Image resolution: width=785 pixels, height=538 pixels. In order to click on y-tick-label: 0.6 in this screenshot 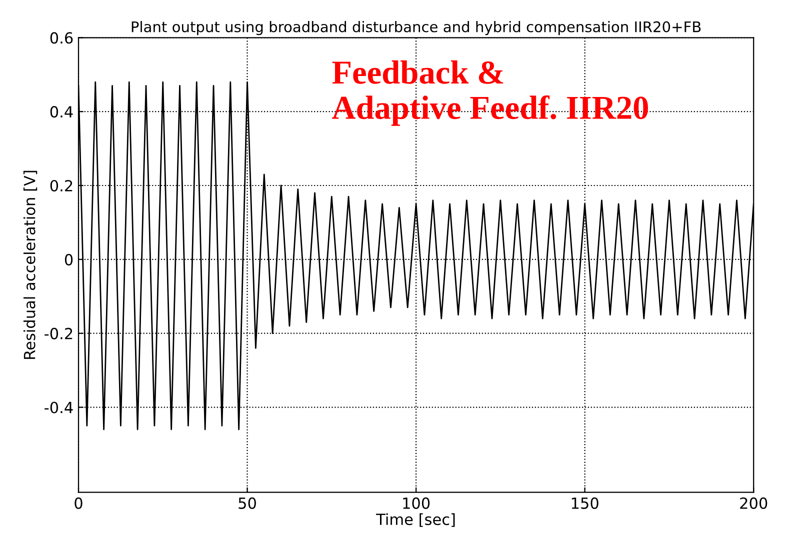, I will do `click(61, 38)`.